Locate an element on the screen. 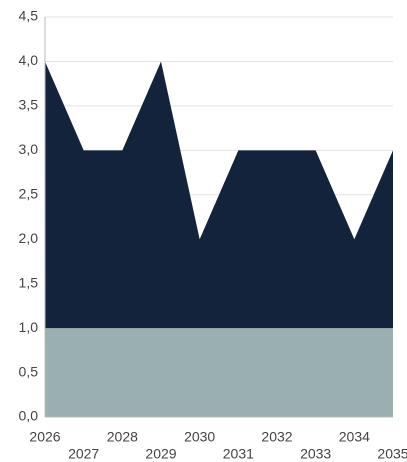 This screenshot has height=462, width=407. y-tick-label: 3,5 is located at coordinates (29, 105).